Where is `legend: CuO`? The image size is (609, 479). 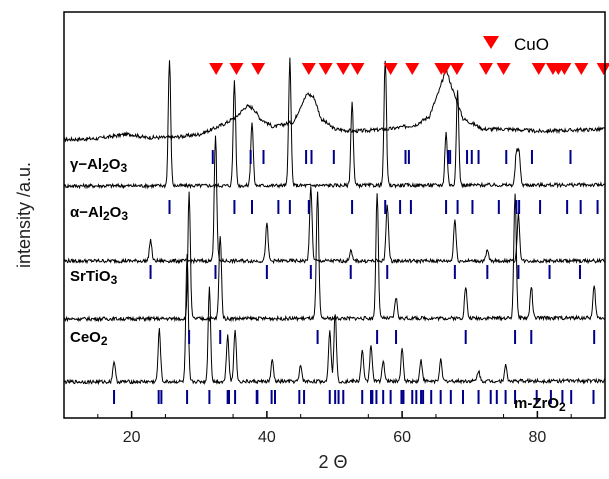 legend: CuO is located at coordinates (516, 44).